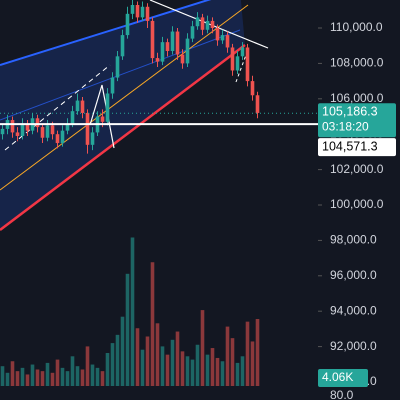 The width and height of the screenshot is (400, 400). What do you see at coordinates (353, 275) in the screenshot?
I see `y-tick-label: 96,000.0` at bounding box center [353, 275].